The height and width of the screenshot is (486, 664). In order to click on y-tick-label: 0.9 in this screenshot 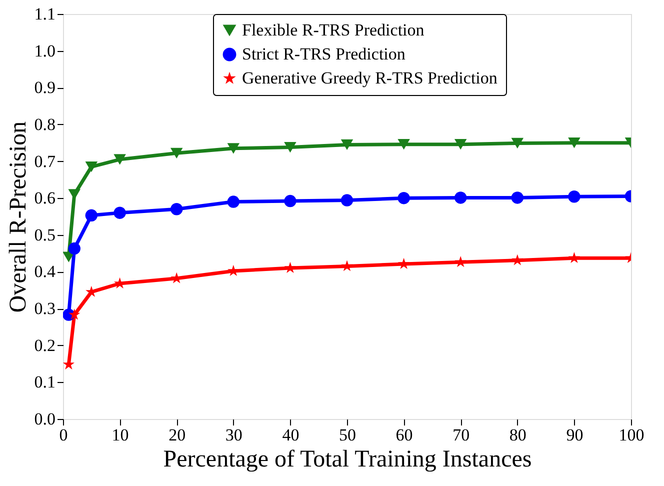, I will do `click(45, 88)`.